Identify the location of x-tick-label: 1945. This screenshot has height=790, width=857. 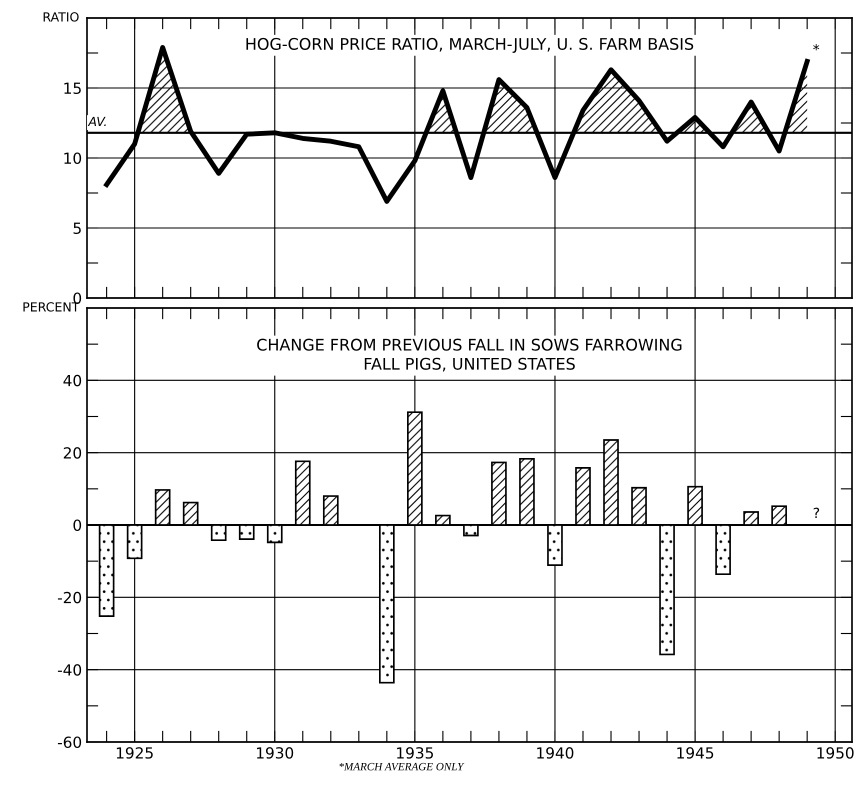
(695, 753).